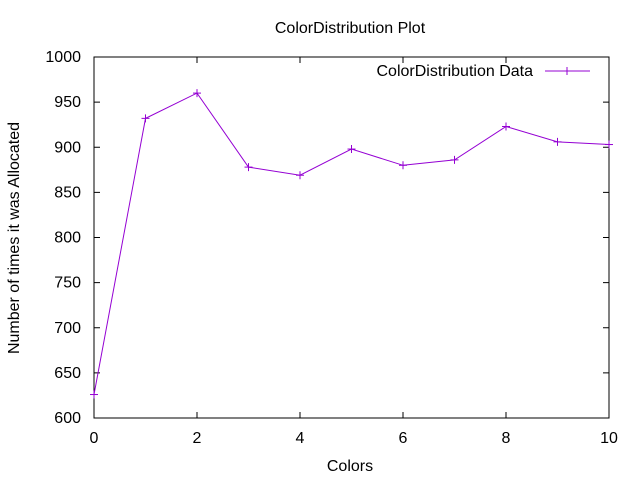 The image size is (640, 480). I want to click on legend-marker, so click(567, 71).